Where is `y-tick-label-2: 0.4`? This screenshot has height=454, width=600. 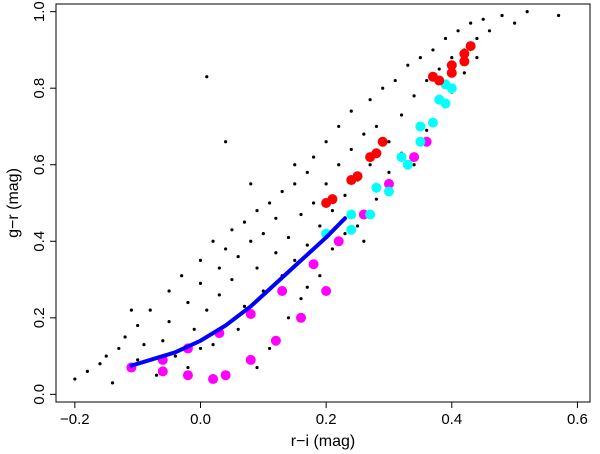
y-tick-label-2: 0.4 is located at coordinates (39, 241).